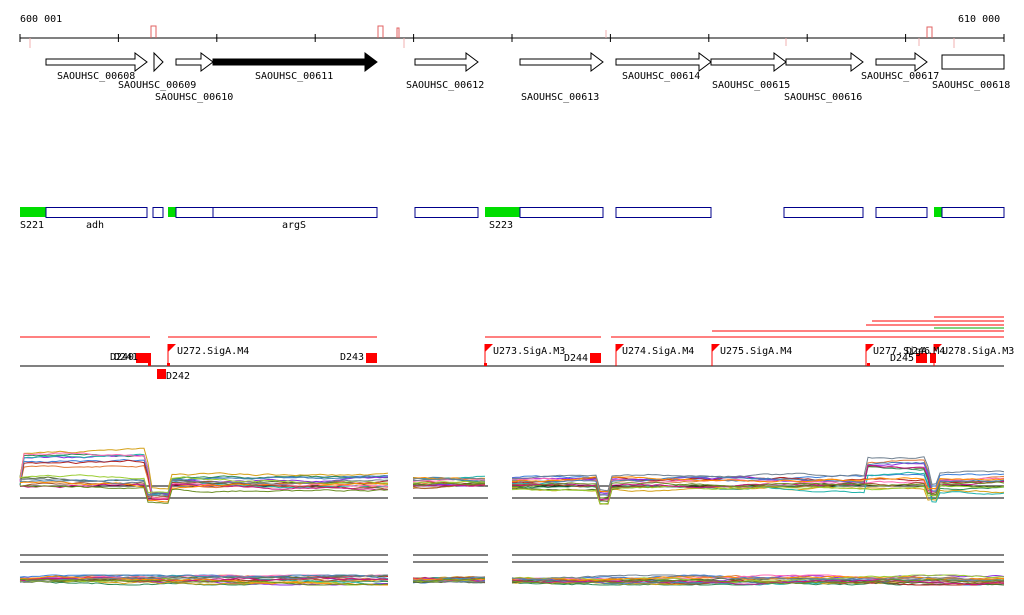 The image size is (1024, 615). What do you see at coordinates (157, 85) in the screenshot?
I see `gene-label: SAOUHSC_00609` at bounding box center [157, 85].